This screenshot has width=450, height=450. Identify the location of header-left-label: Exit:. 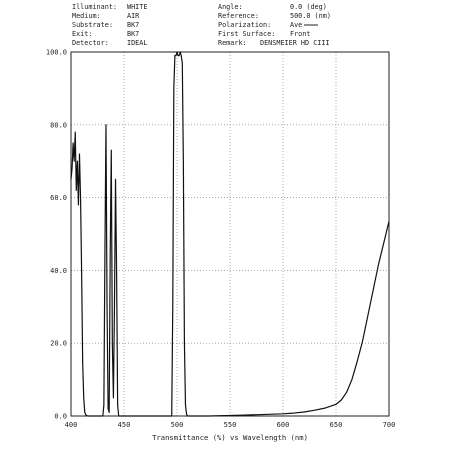
(82, 34).